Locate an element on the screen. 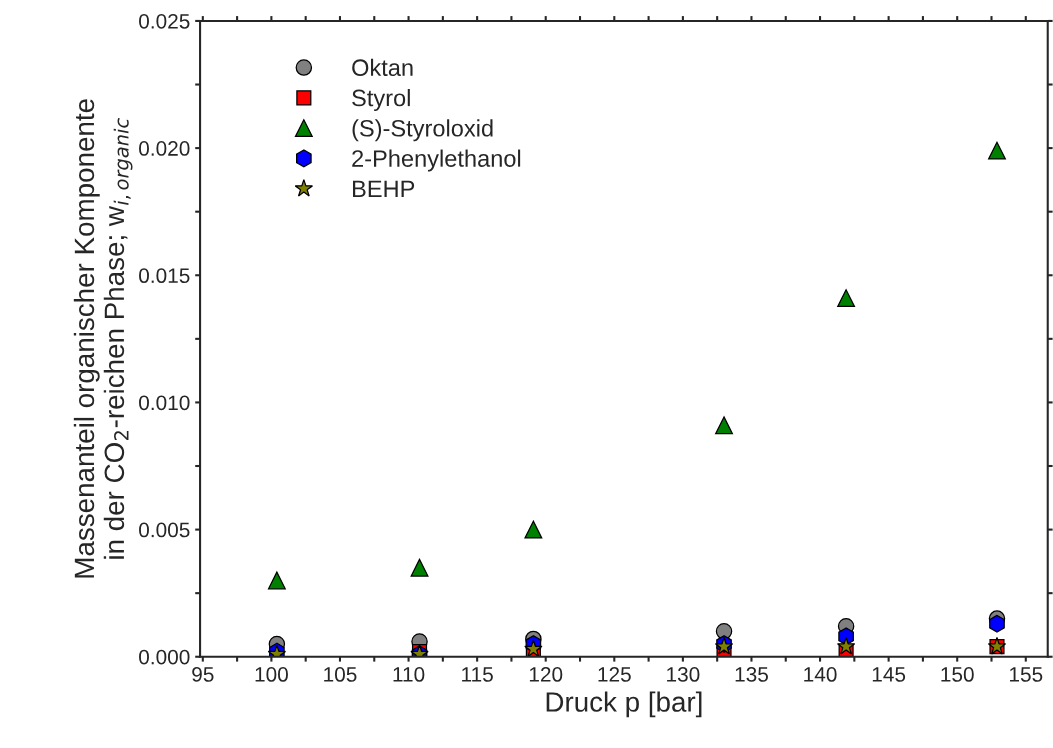 The width and height of the screenshot is (1053, 748). legend-label: 2-Phenylethanol is located at coordinates (436, 160).